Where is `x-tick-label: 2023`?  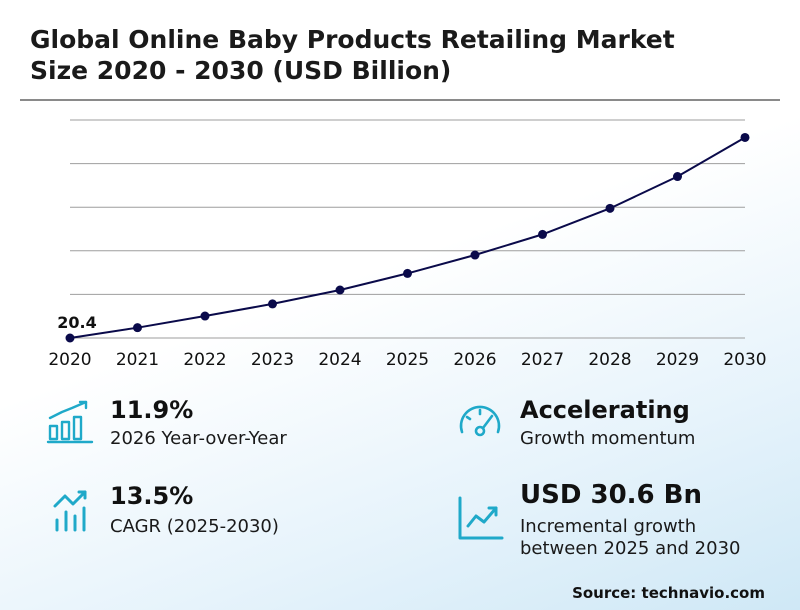 x-tick-label: 2023 is located at coordinates (272, 360).